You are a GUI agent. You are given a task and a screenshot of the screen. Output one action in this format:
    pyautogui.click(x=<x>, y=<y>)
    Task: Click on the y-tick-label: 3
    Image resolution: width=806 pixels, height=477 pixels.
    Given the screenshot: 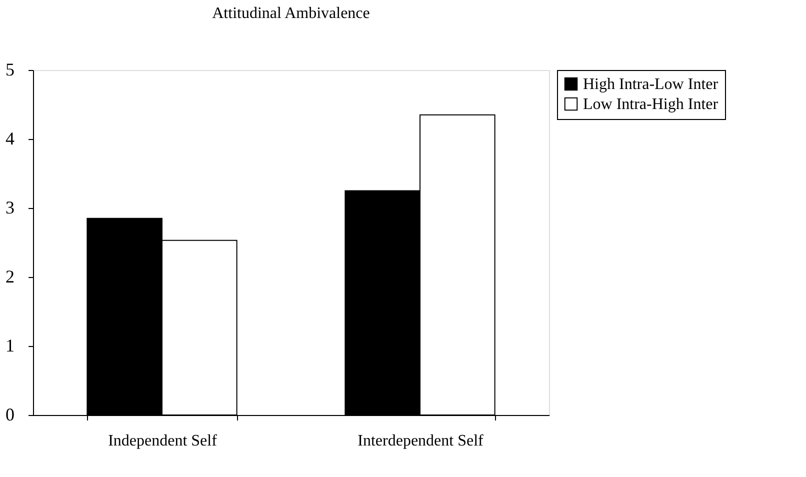 What is the action you would take?
    pyautogui.click(x=10, y=208)
    